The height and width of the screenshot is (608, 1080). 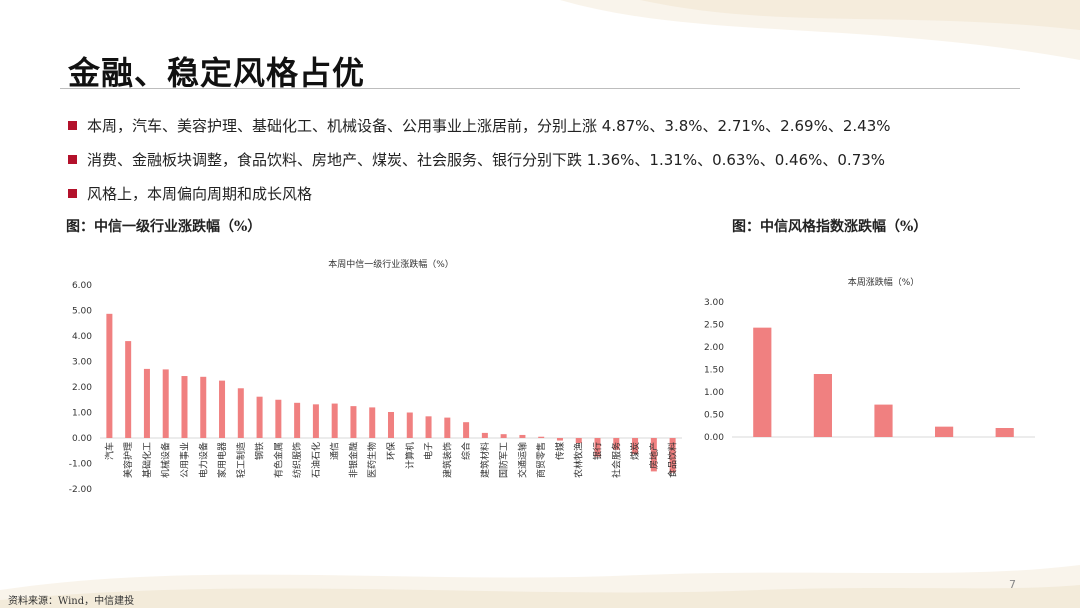 What do you see at coordinates (71, 601) in the screenshot?
I see `source-note: 资料来源：Wind，中信建投` at bounding box center [71, 601].